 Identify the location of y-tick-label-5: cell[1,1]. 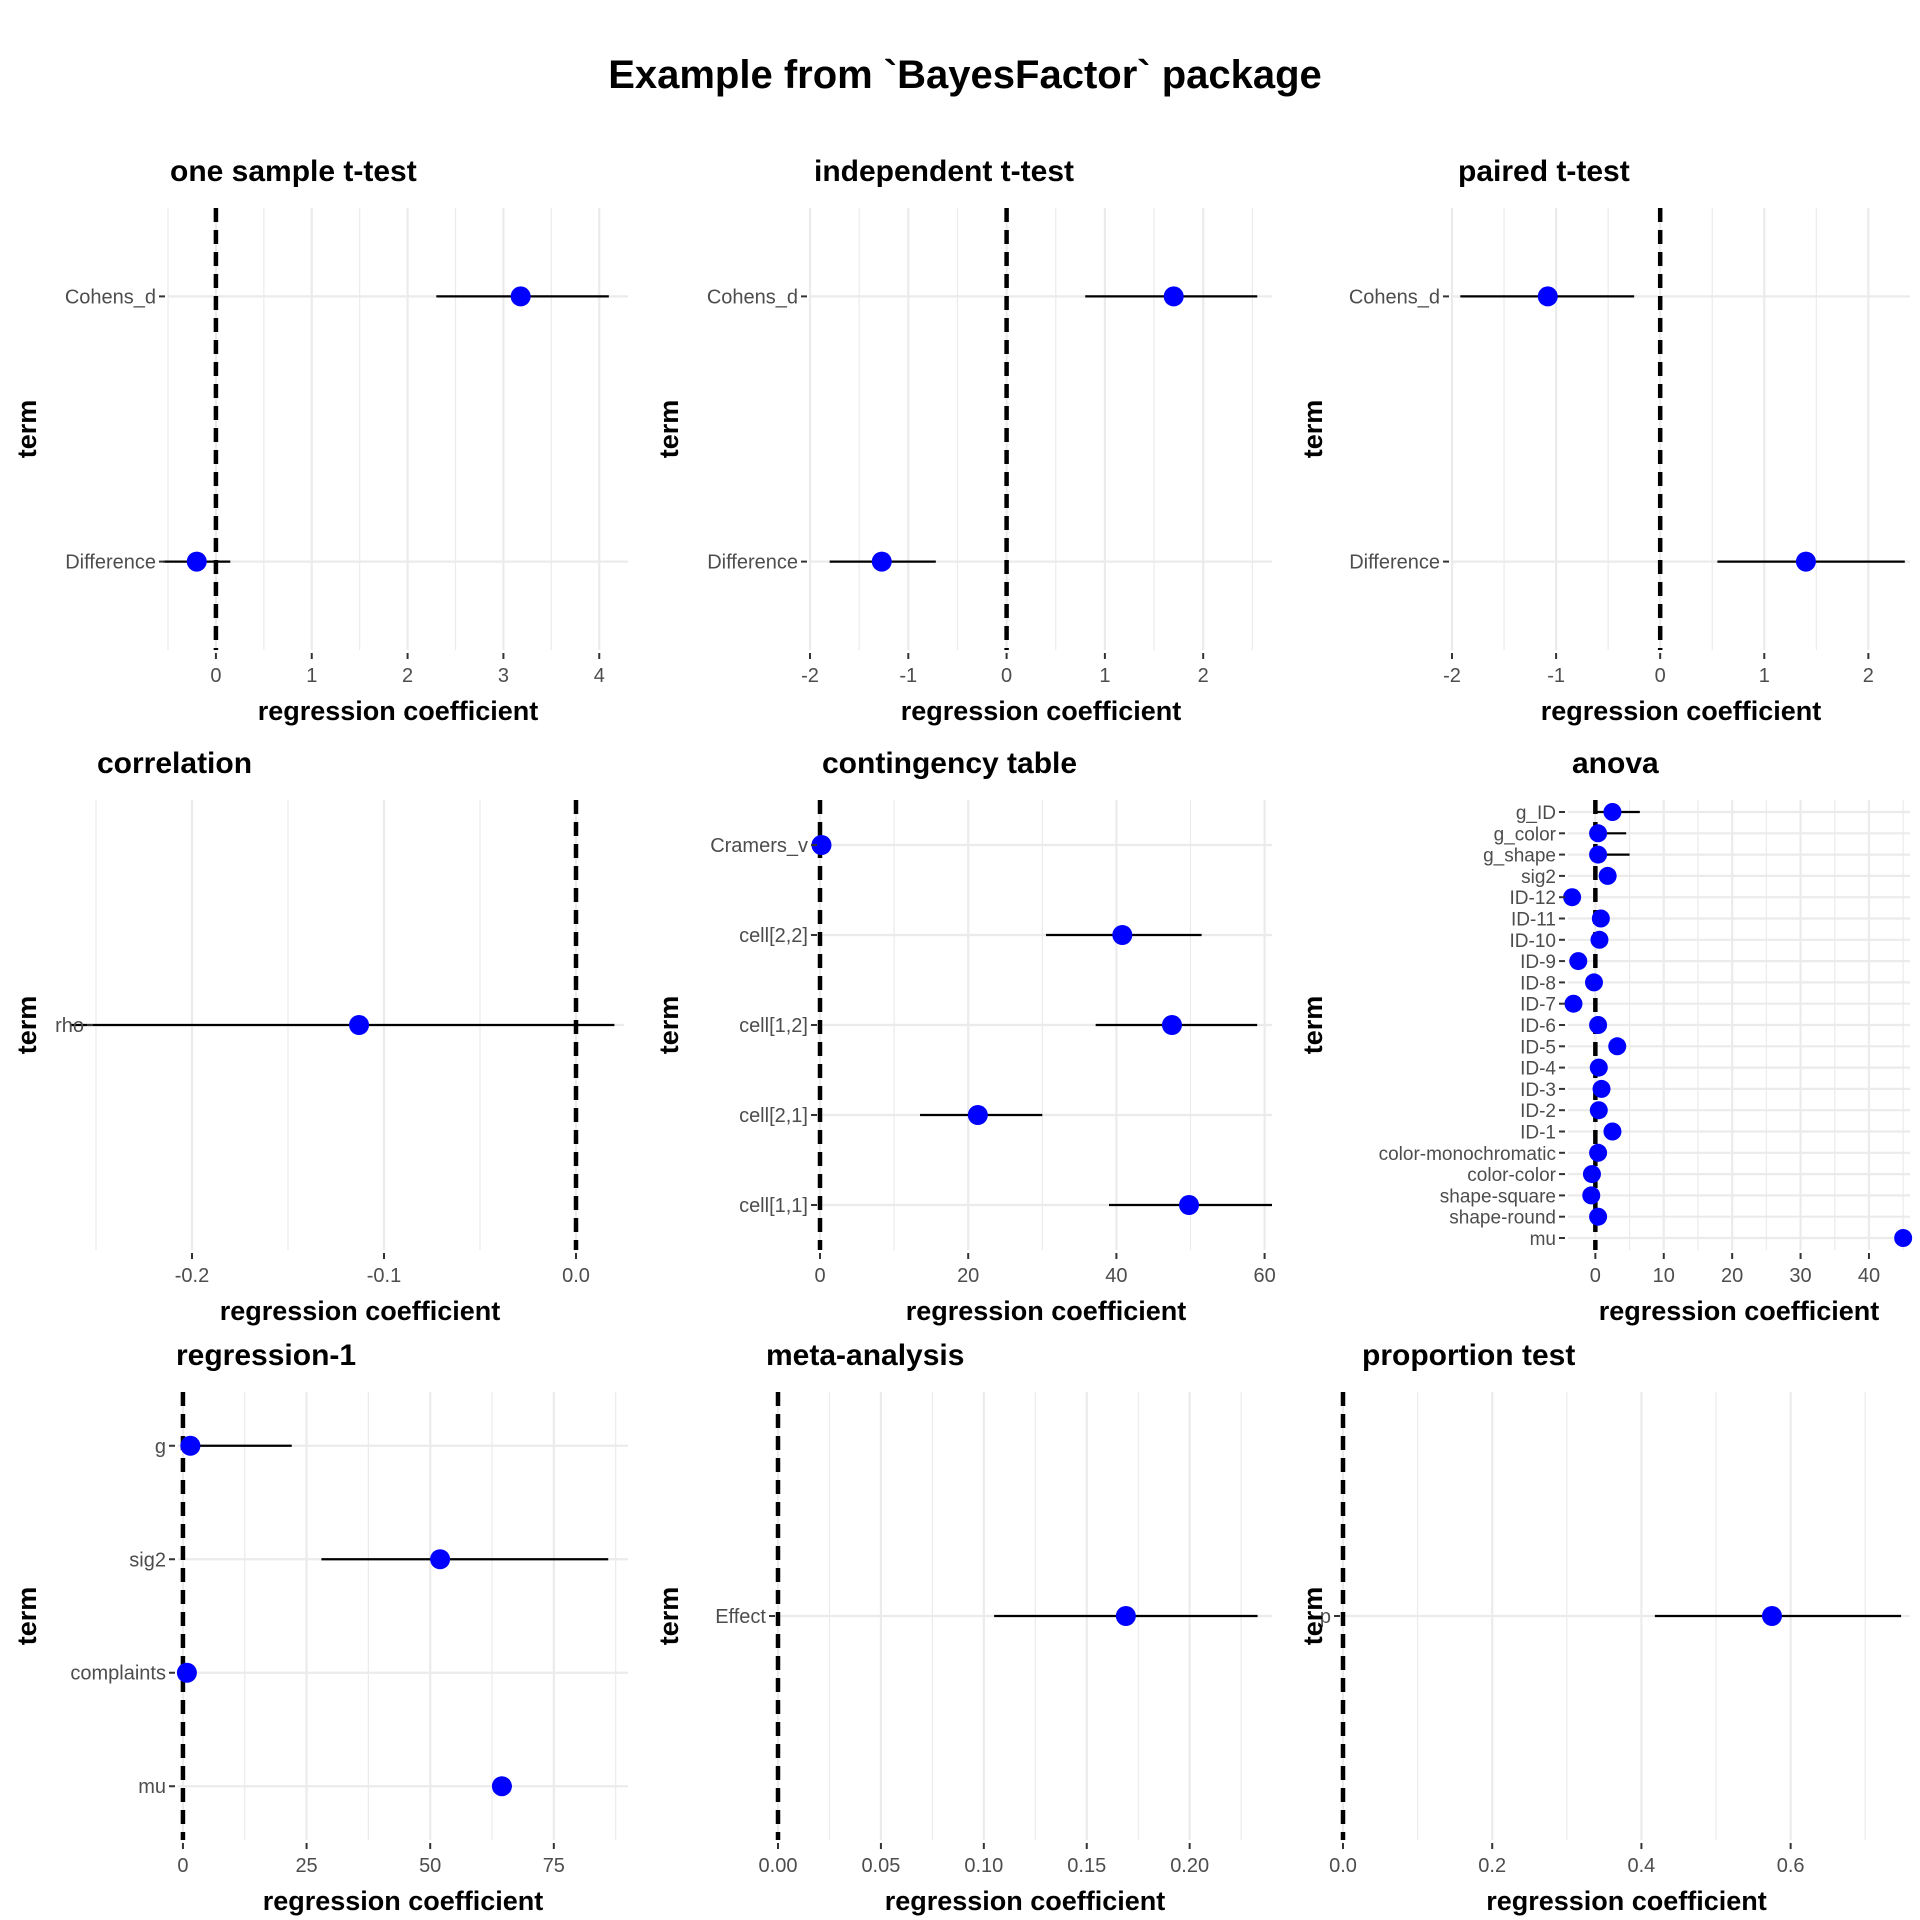
(773, 1206).